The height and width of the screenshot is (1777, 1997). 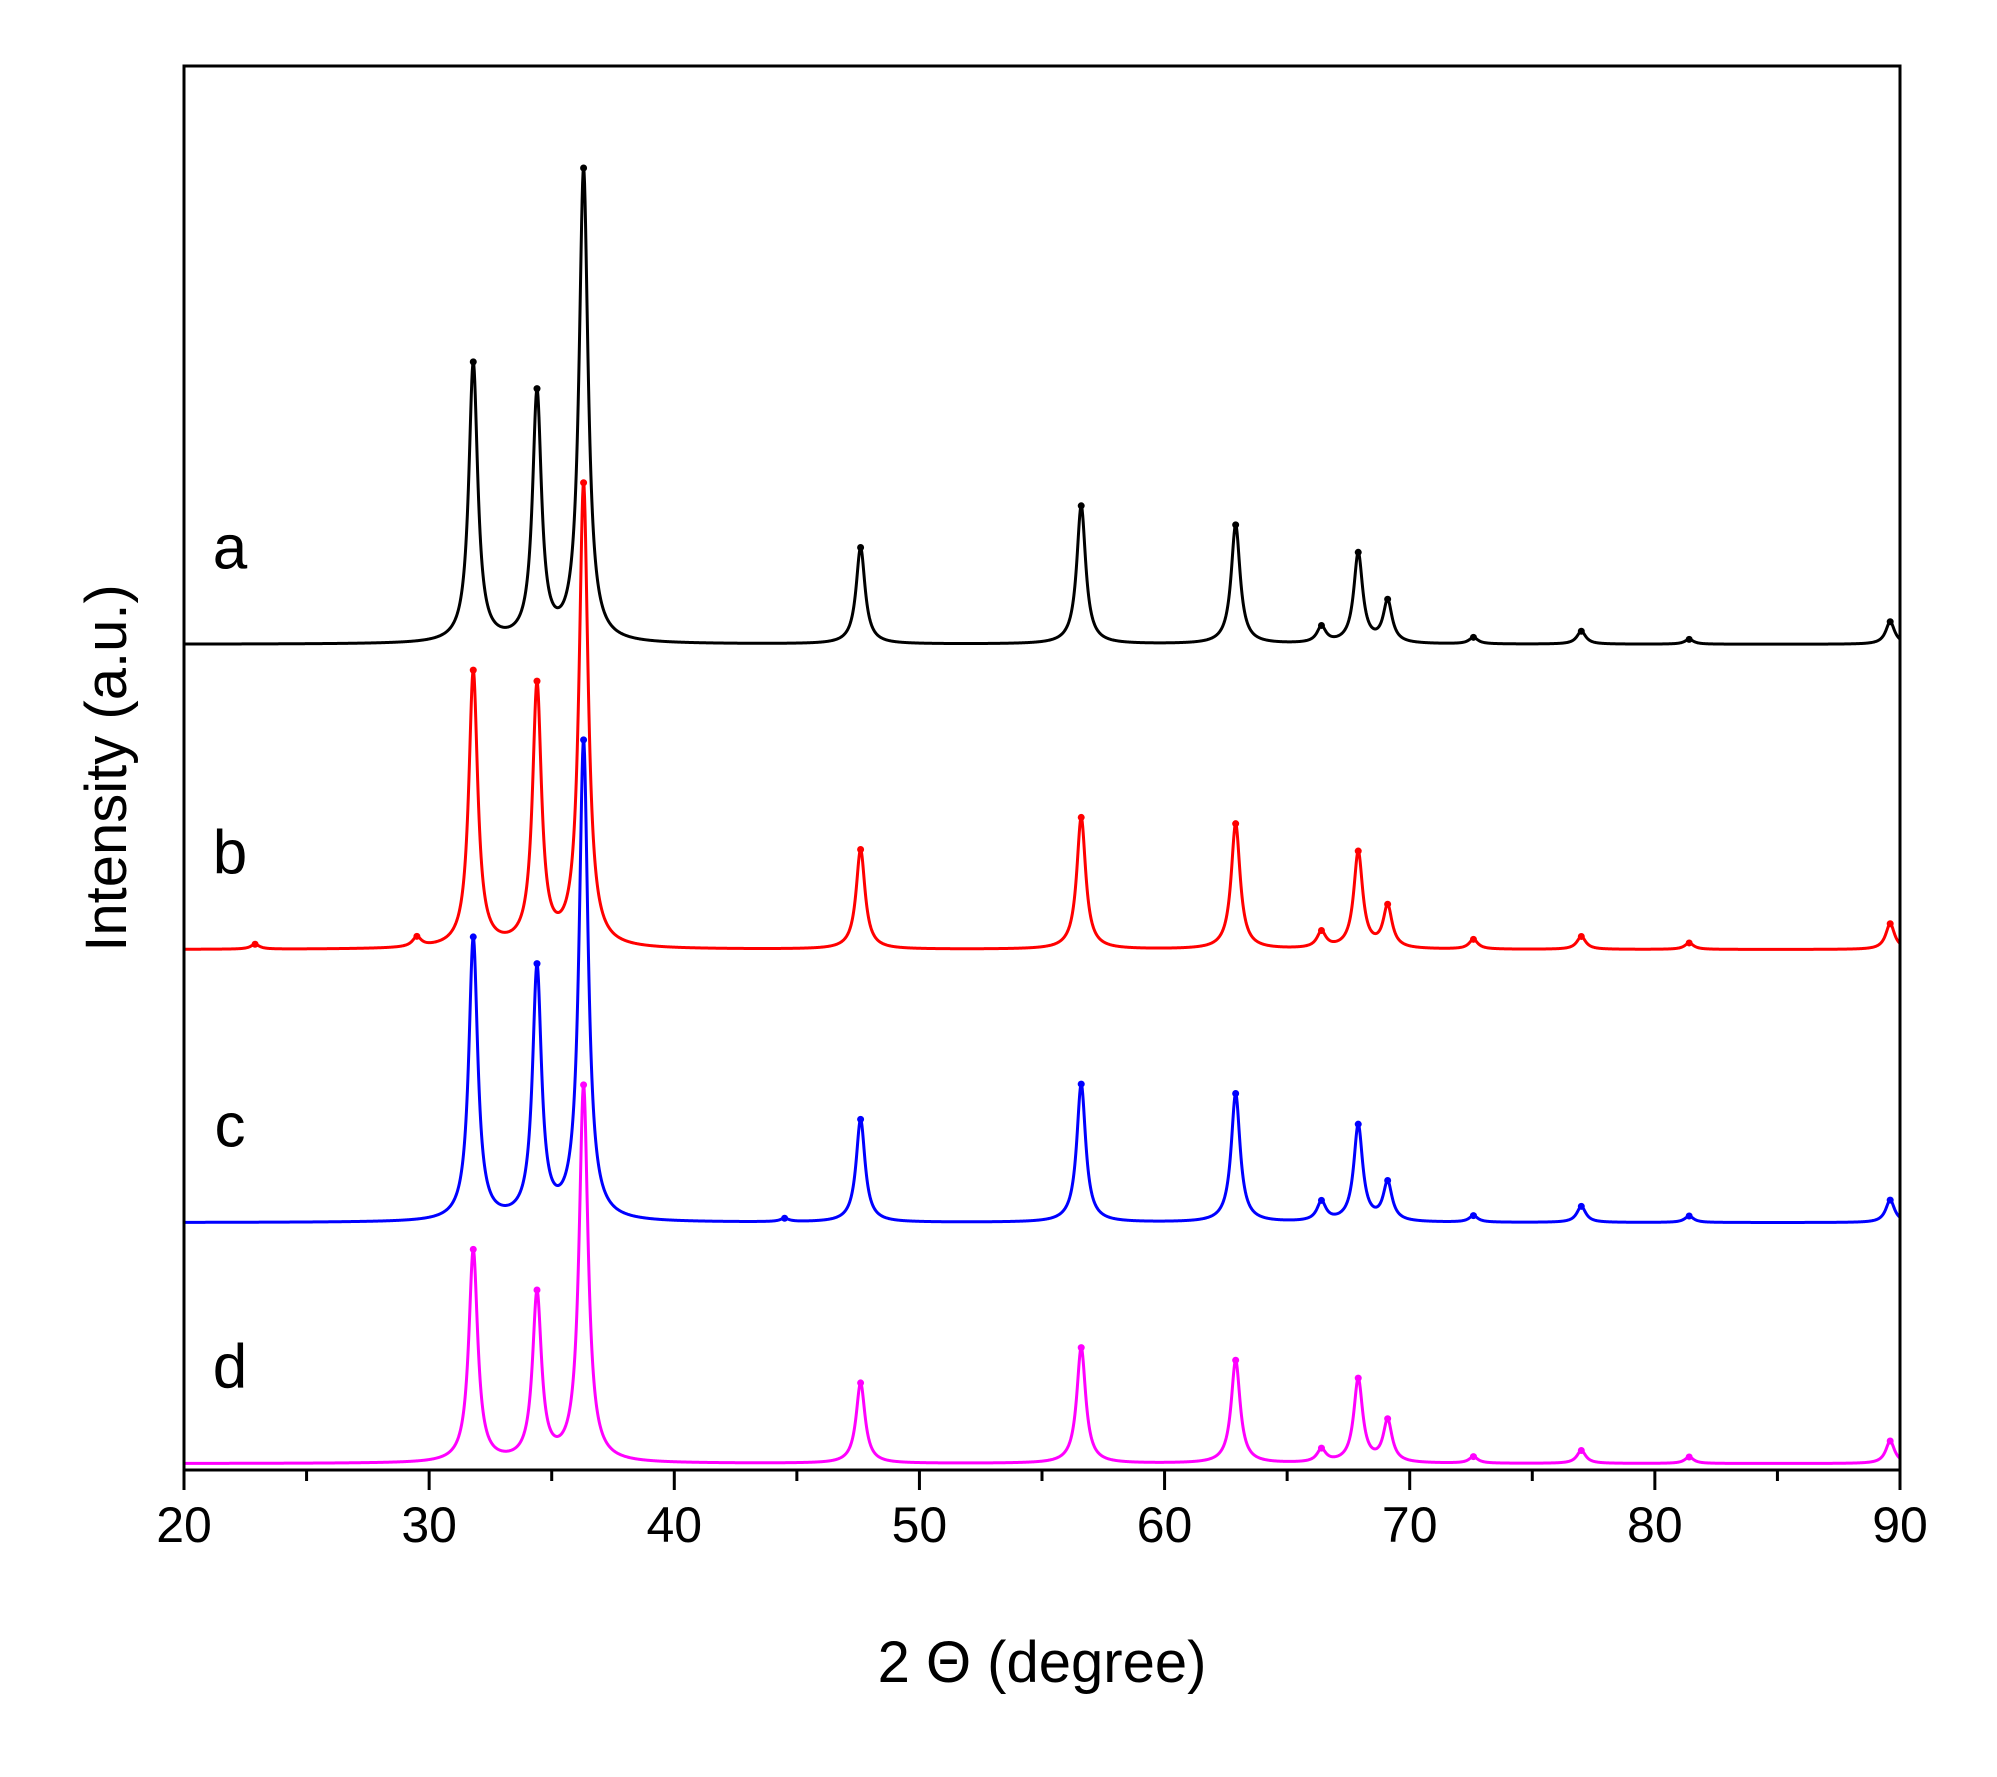 What do you see at coordinates (1042, 1511) in the screenshot?
I see `x-axis-ticks: 20 30 40 50 60 70 80 90` at bounding box center [1042, 1511].